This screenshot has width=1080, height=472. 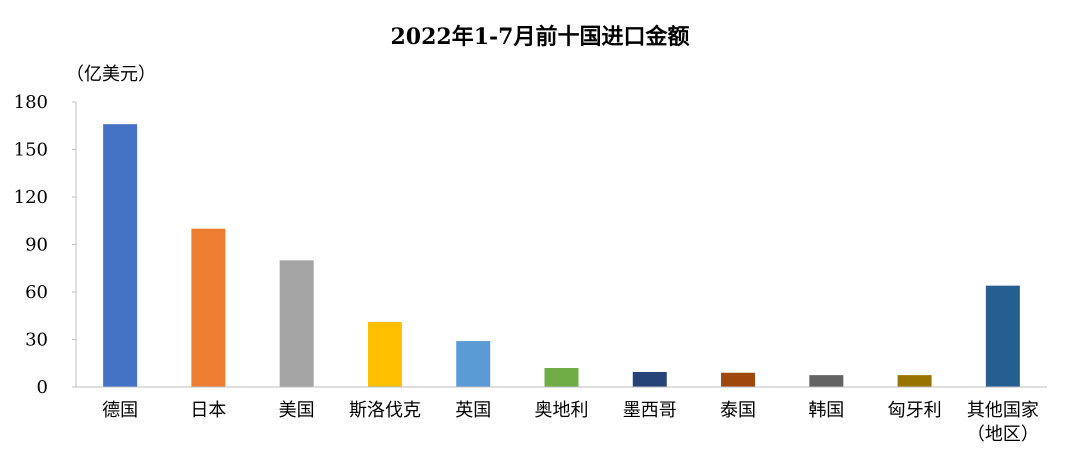 I want to click on y-tick-label: 60, so click(x=36, y=292).